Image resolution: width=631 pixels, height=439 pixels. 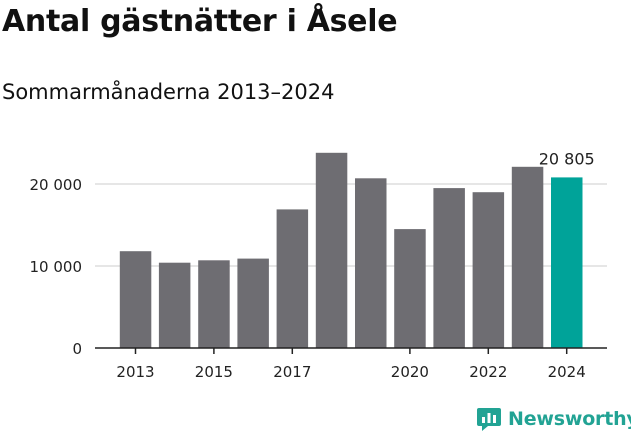 I want to click on y-tick-label: 20 000, so click(x=56, y=185).